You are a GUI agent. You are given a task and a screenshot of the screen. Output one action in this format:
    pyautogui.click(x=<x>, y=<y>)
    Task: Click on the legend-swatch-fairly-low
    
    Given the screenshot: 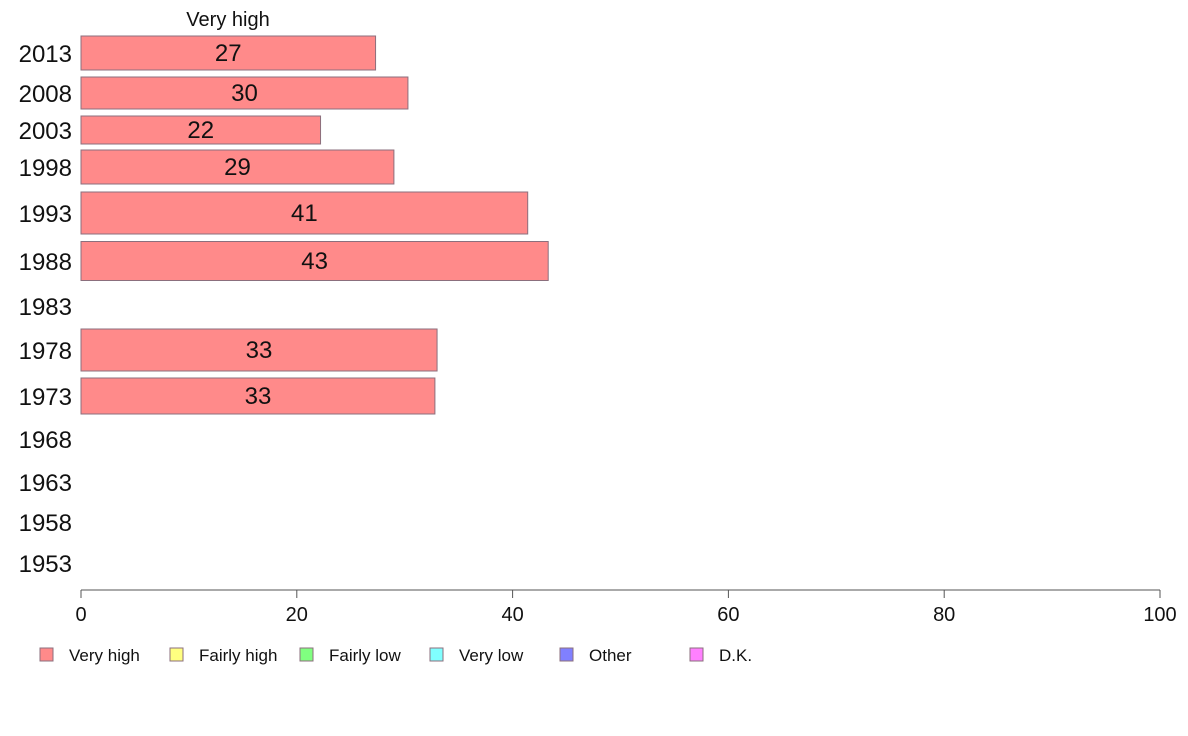 What is the action you would take?
    pyautogui.click(x=306, y=654)
    